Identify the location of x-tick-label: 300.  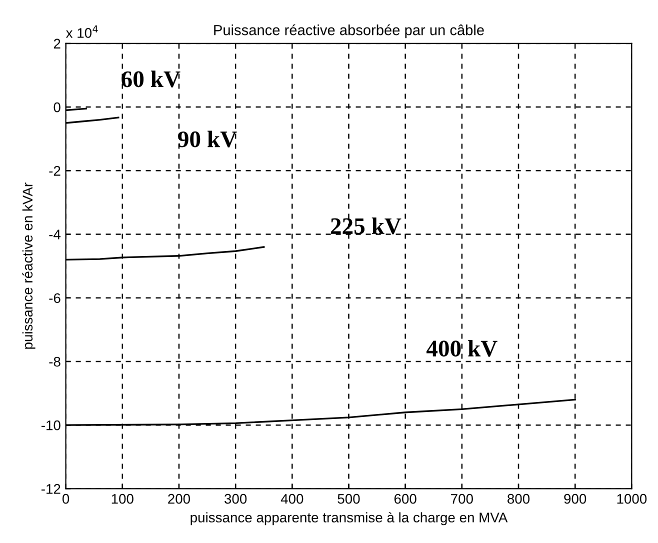
(235, 499).